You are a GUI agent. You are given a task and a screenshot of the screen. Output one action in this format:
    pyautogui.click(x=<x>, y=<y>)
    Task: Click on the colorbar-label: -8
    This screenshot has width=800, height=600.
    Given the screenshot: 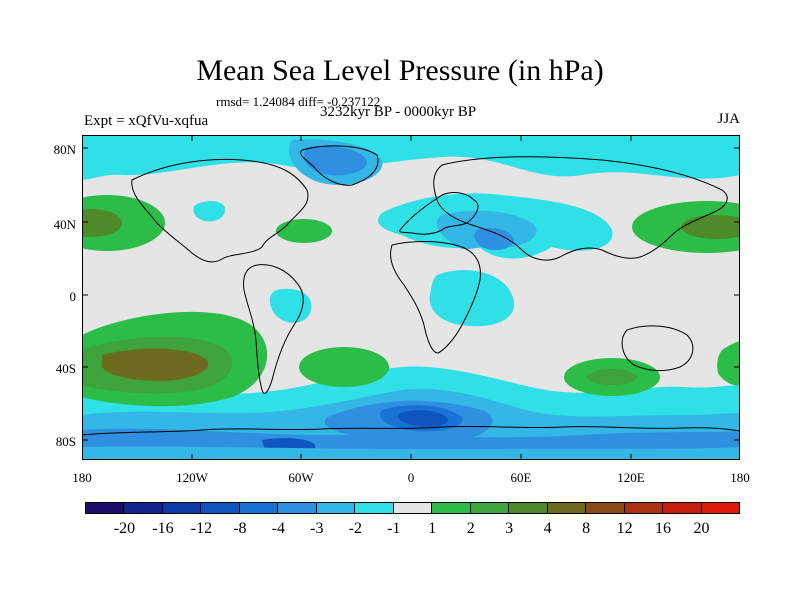 What is the action you would take?
    pyautogui.click(x=240, y=528)
    